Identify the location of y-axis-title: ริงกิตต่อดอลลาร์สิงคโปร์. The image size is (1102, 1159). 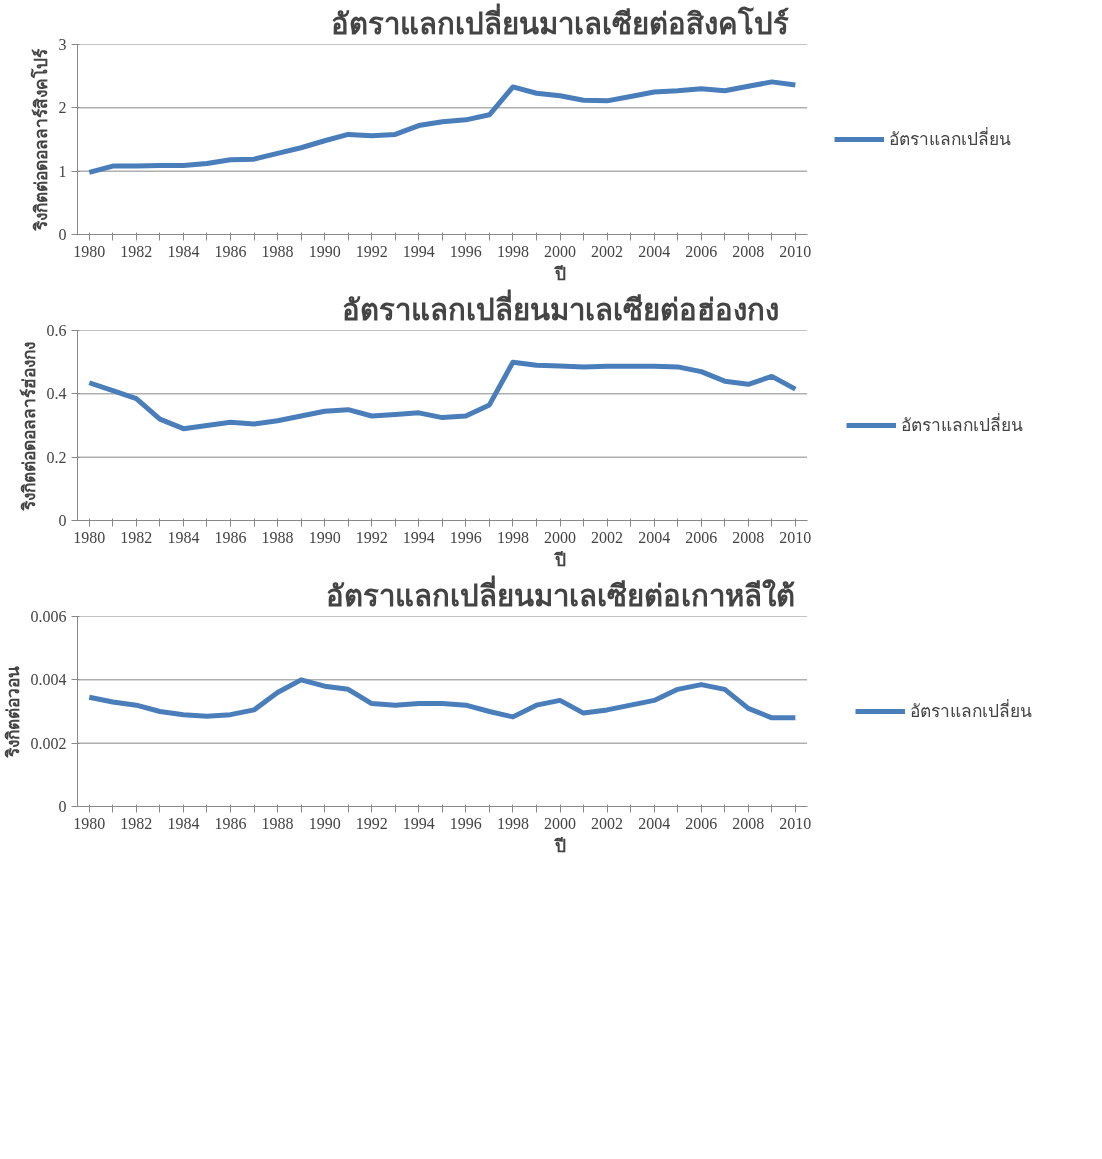
(40, 140).